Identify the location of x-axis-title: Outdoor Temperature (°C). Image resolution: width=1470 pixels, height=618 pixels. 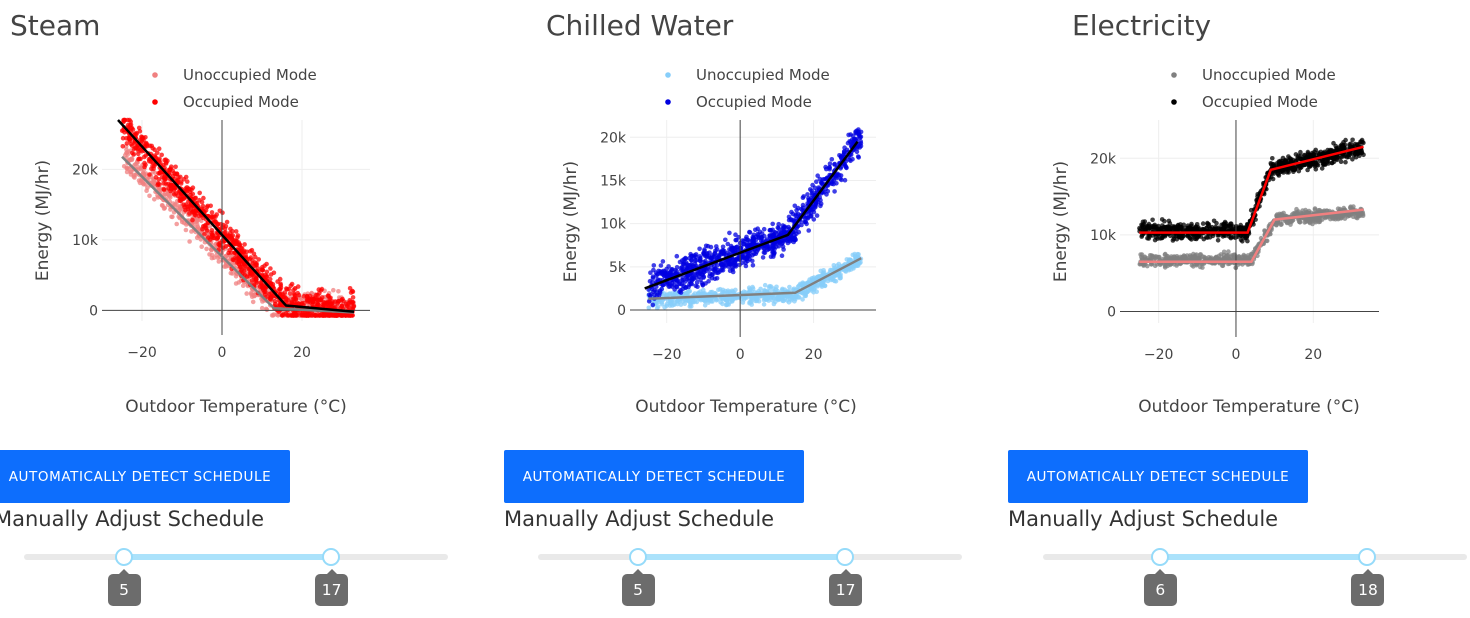
(236, 407).